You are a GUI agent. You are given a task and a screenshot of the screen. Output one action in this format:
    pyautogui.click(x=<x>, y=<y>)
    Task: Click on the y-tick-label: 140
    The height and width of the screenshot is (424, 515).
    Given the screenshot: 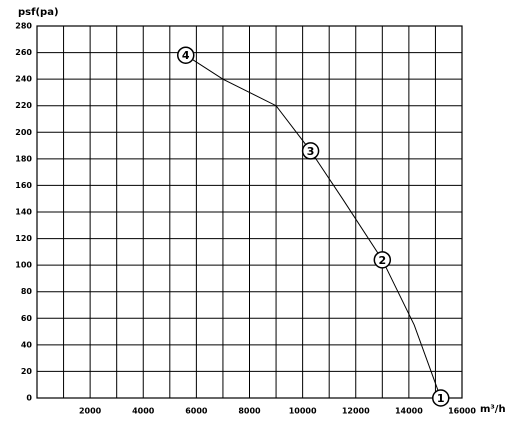 What is the action you would take?
    pyautogui.click(x=23, y=212)
    